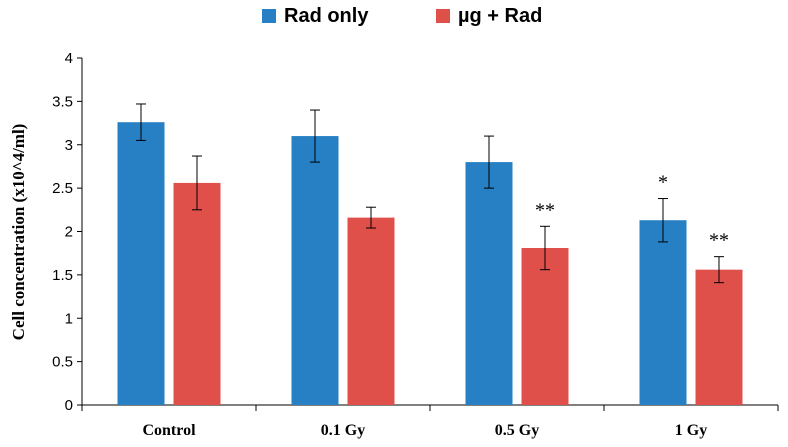  I want to click on y-axis: 0 0.5 1 1.5 2 2.5 3 3.5 4, so click(67, 232).